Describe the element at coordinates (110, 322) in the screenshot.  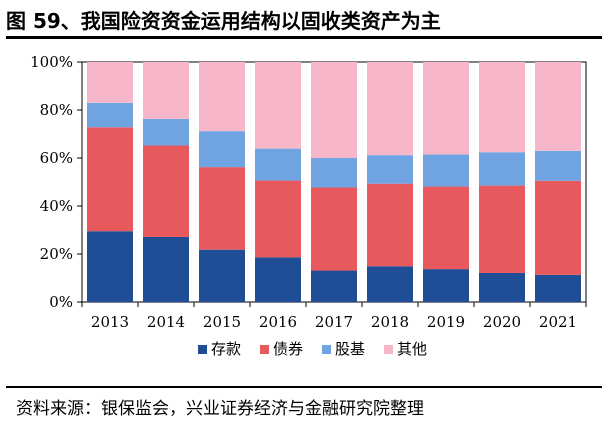
I see `x-tick-label: 2013` at that location.